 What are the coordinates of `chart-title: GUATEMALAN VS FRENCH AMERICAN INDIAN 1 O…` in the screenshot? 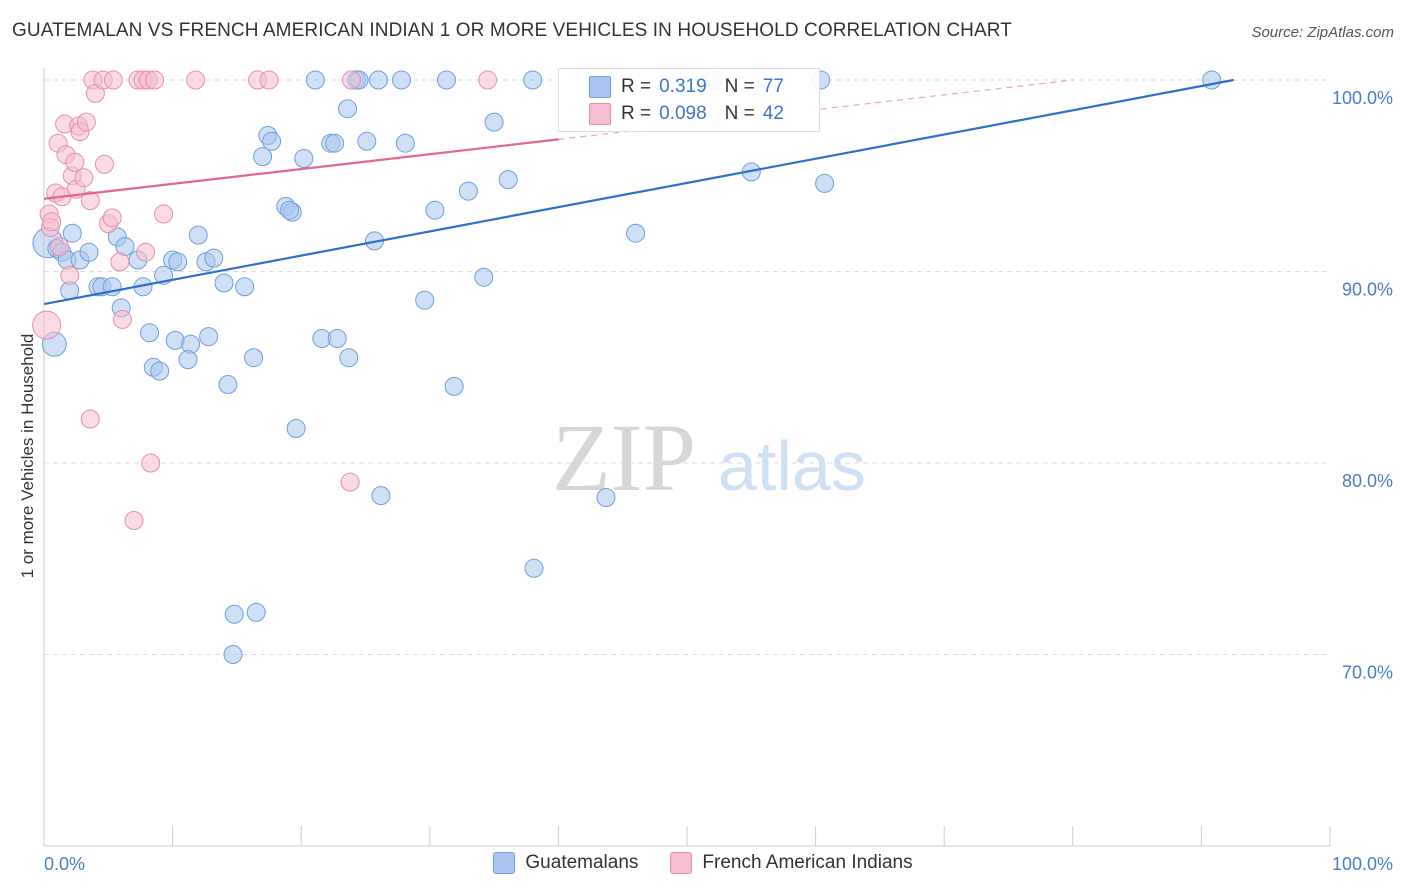 It's located at (512, 30).